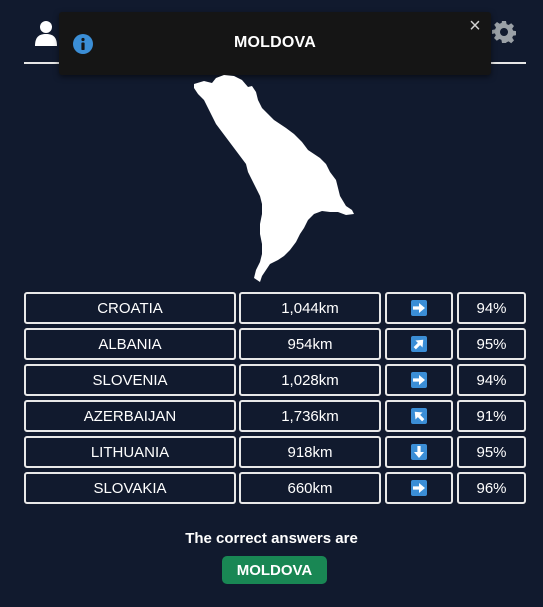 The image size is (543, 607). Describe the element at coordinates (504, 32) in the screenshot. I see `gear-icon` at that location.